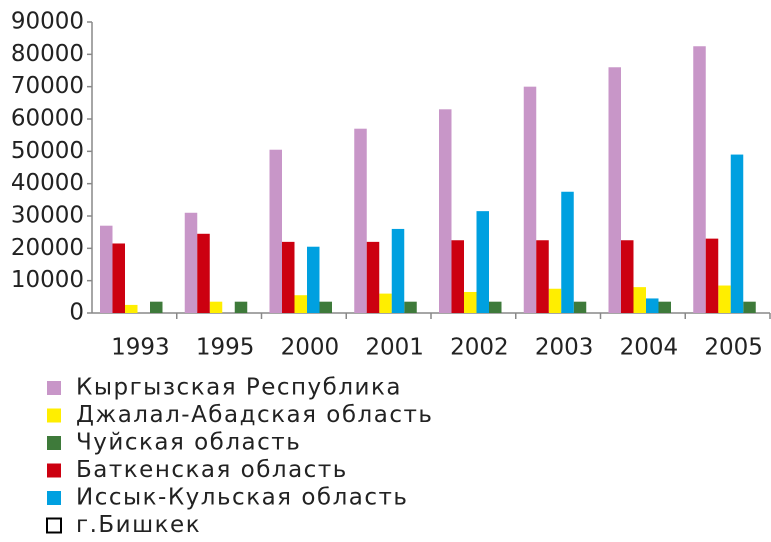  Describe the element at coordinates (394, 348) in the screenshot. I see `x-tick-label: 2001` at that location.